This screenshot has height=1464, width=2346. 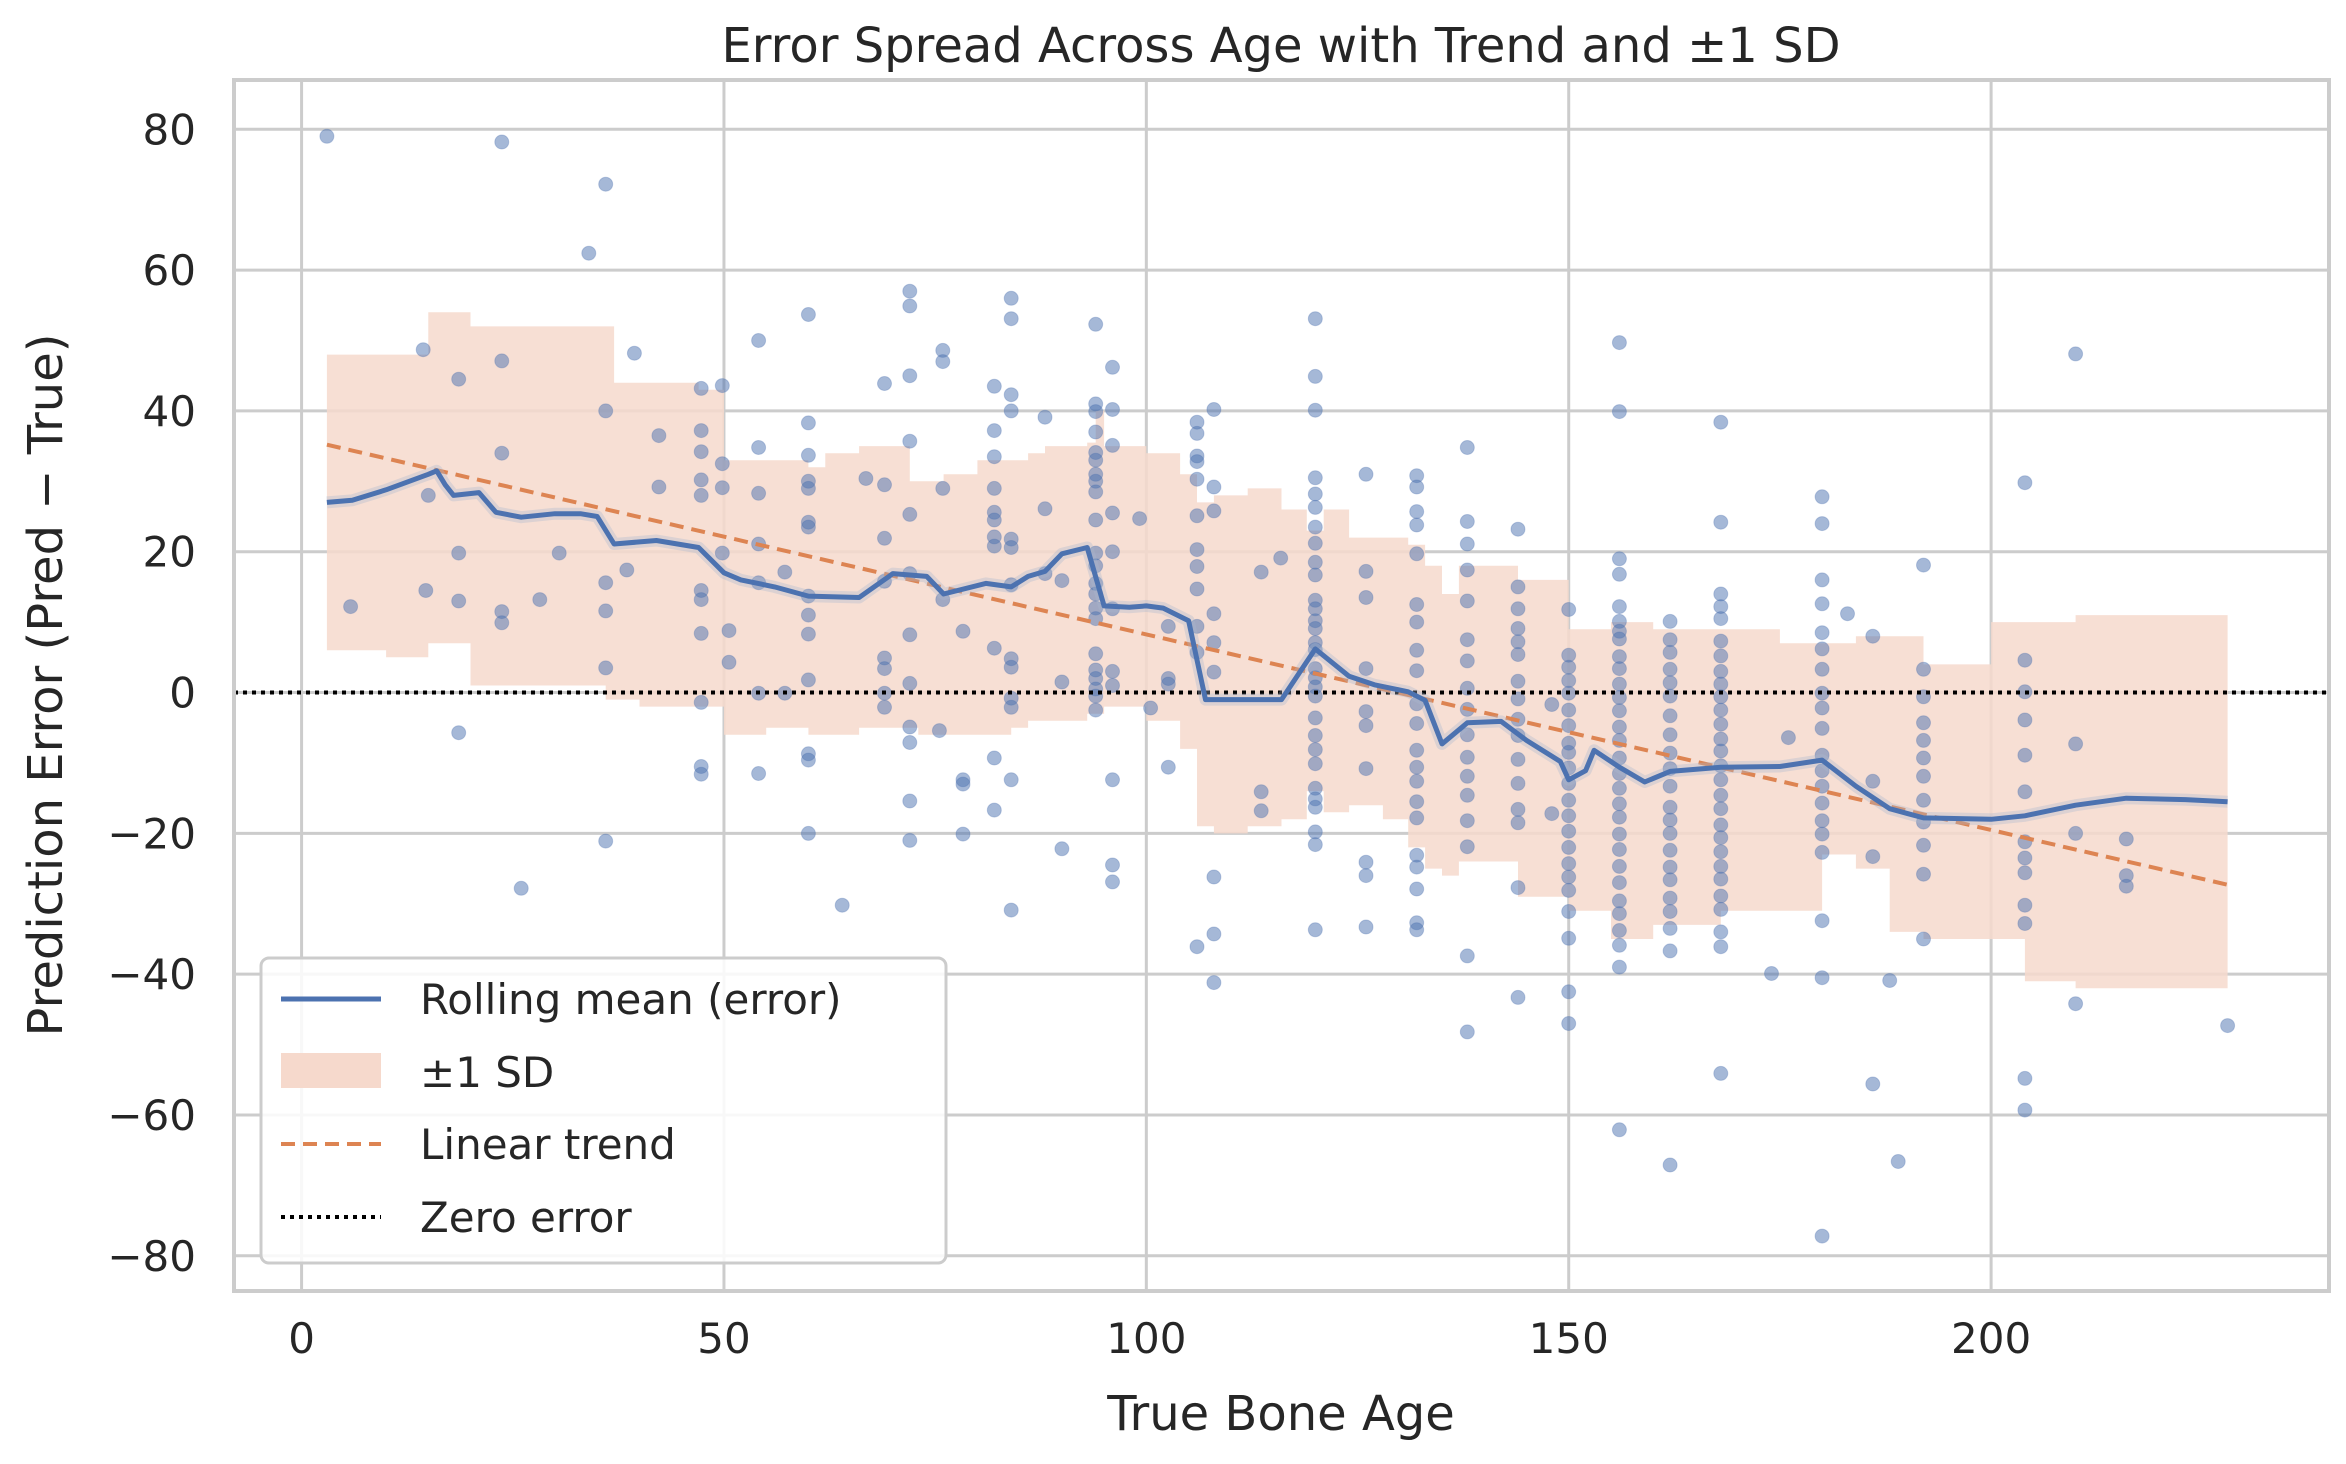 I want to click on legend-box, so click(x=603, y=1110).